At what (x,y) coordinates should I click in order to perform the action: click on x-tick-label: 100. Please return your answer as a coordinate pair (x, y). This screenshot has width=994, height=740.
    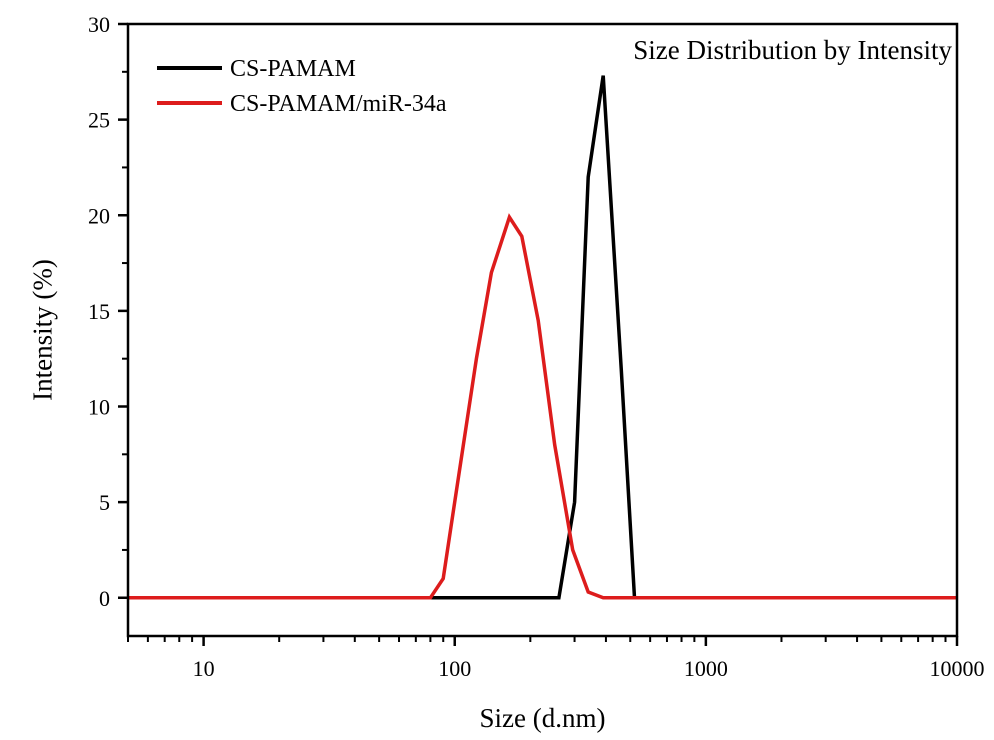
    Looking at the image, I should click on (454, 668).